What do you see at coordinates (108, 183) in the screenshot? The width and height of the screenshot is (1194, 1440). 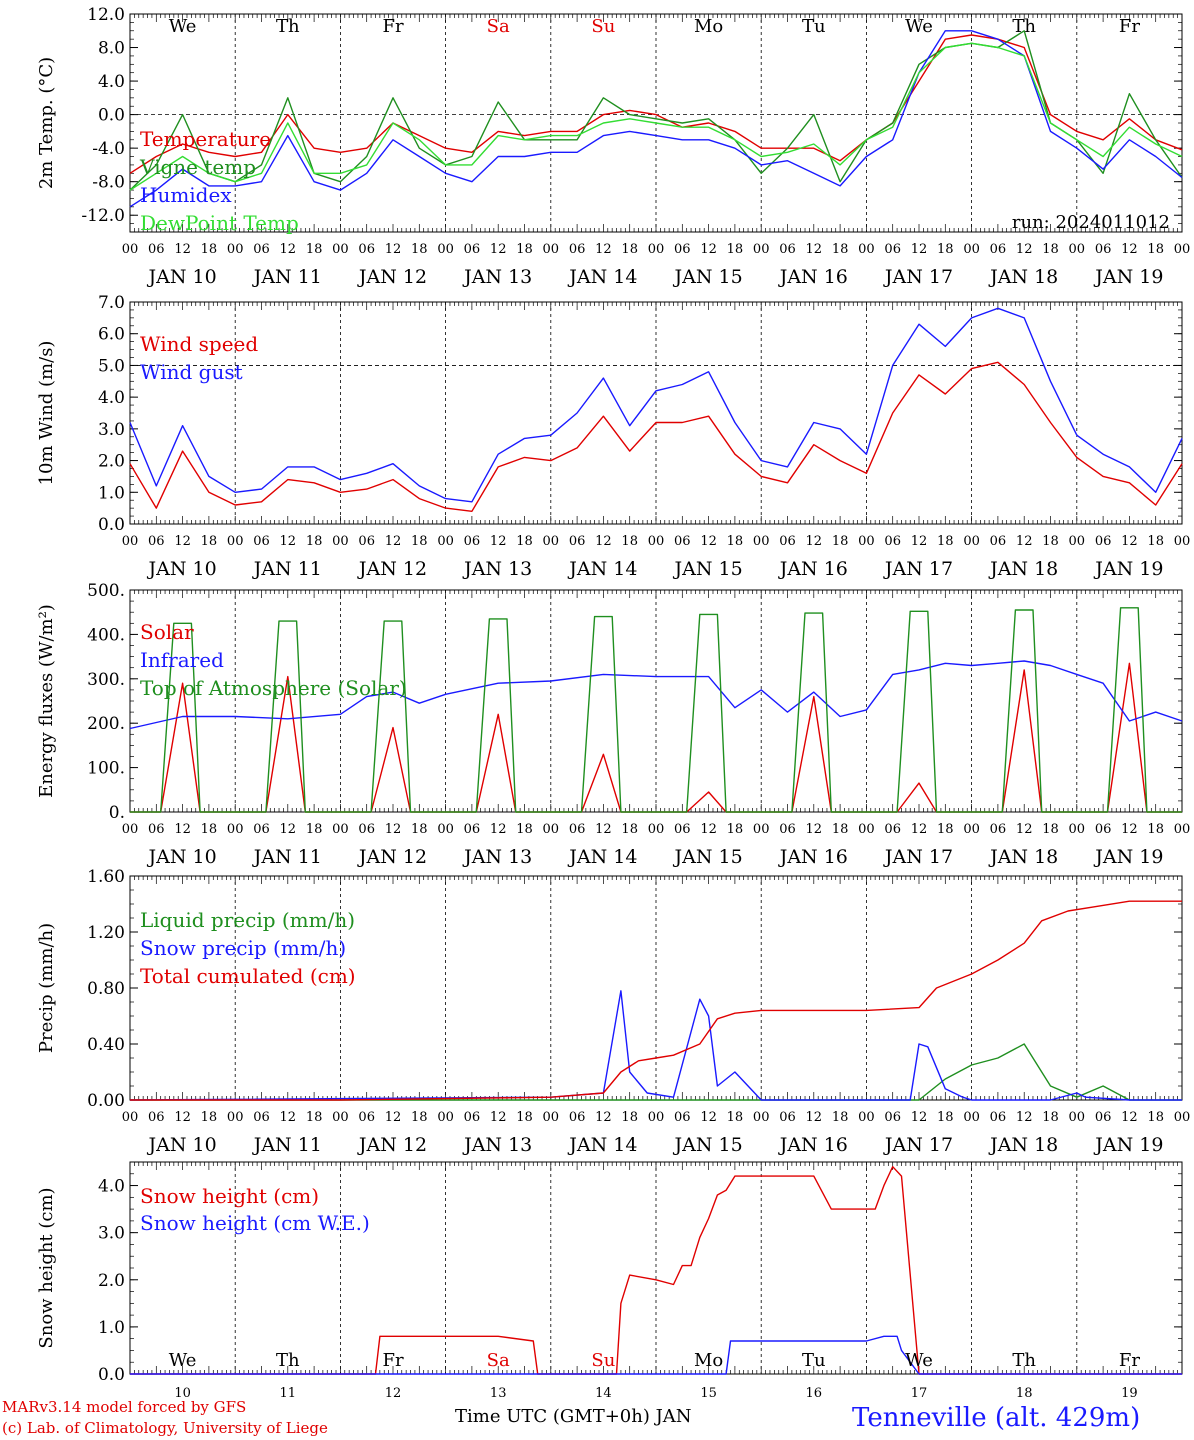 I see `y-tick-label: -8.0` at bounding box center [108, 183].